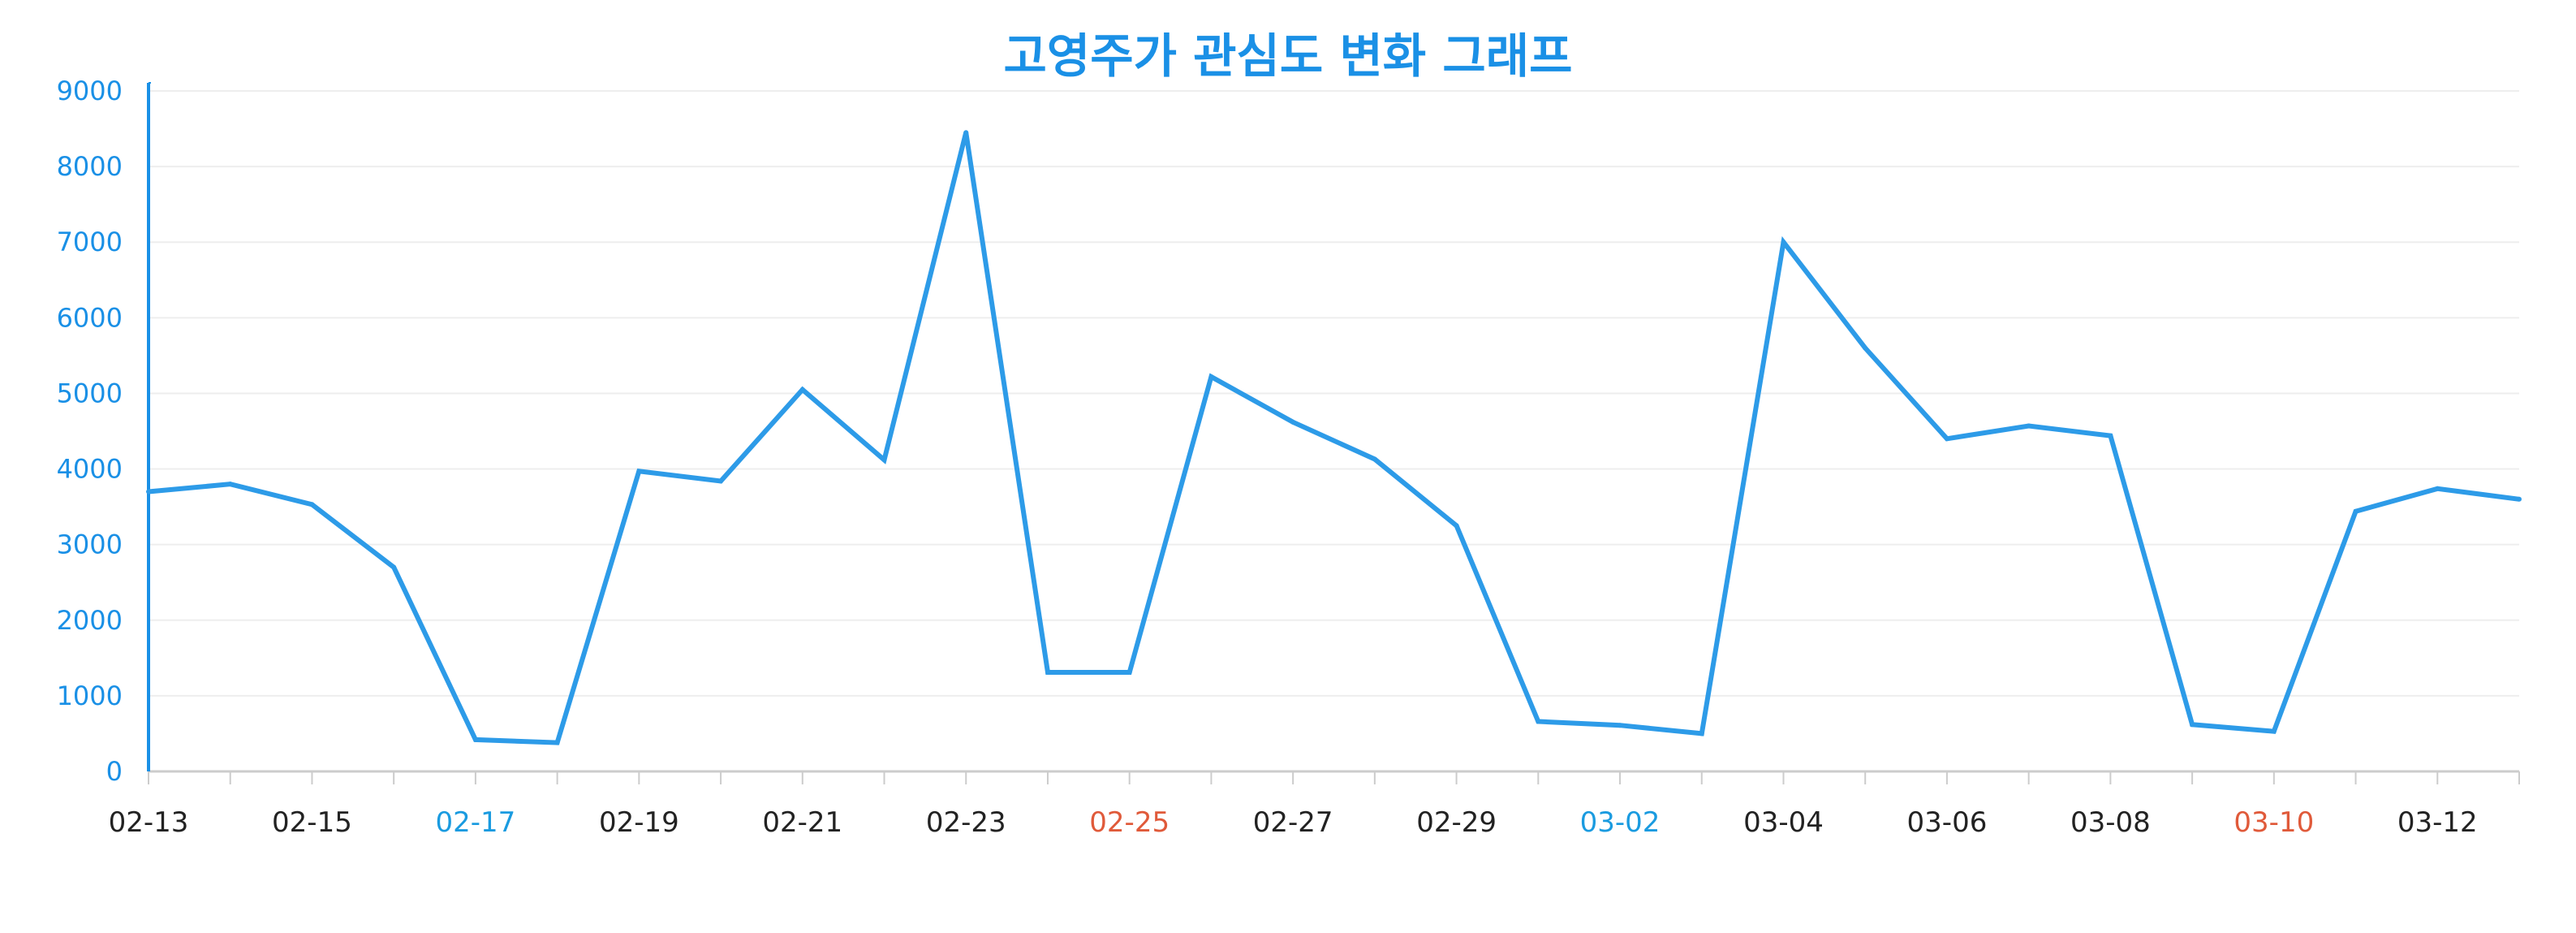 This screenshot has width=2576, height=933. Describe the element at coordinates (90, 242) in the screenshot. I see `y-tick-label: 7000` at that location.